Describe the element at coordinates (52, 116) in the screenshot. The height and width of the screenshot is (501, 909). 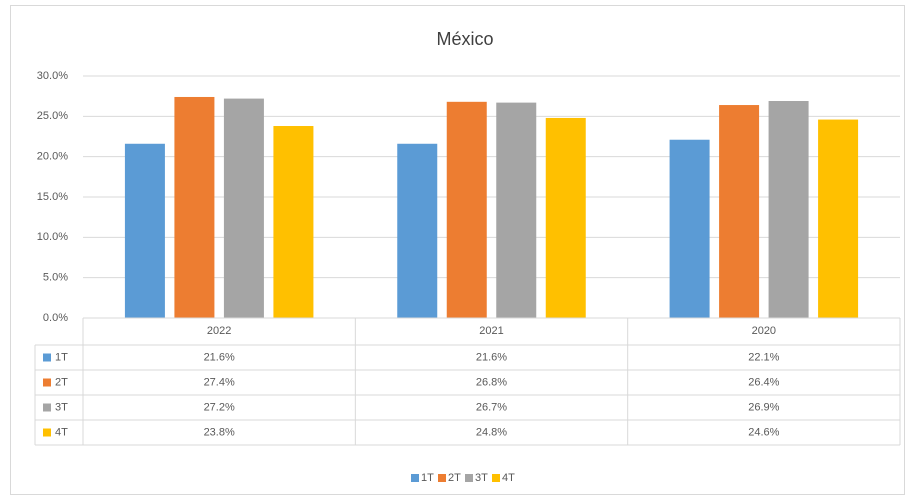
I see `y-tick-label: 25.0%` at that location.